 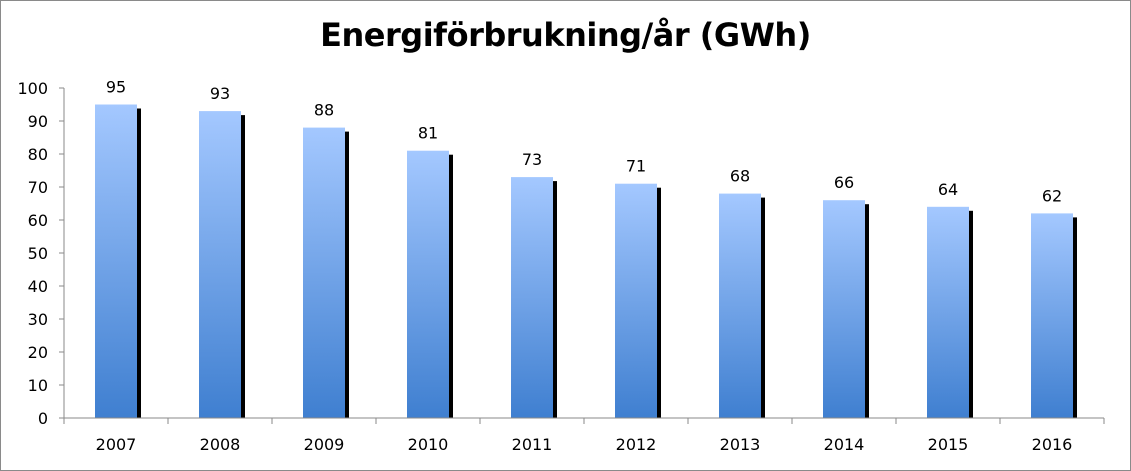 I want to click on y-tick-label-10: 10, so click(x=38, y=385).